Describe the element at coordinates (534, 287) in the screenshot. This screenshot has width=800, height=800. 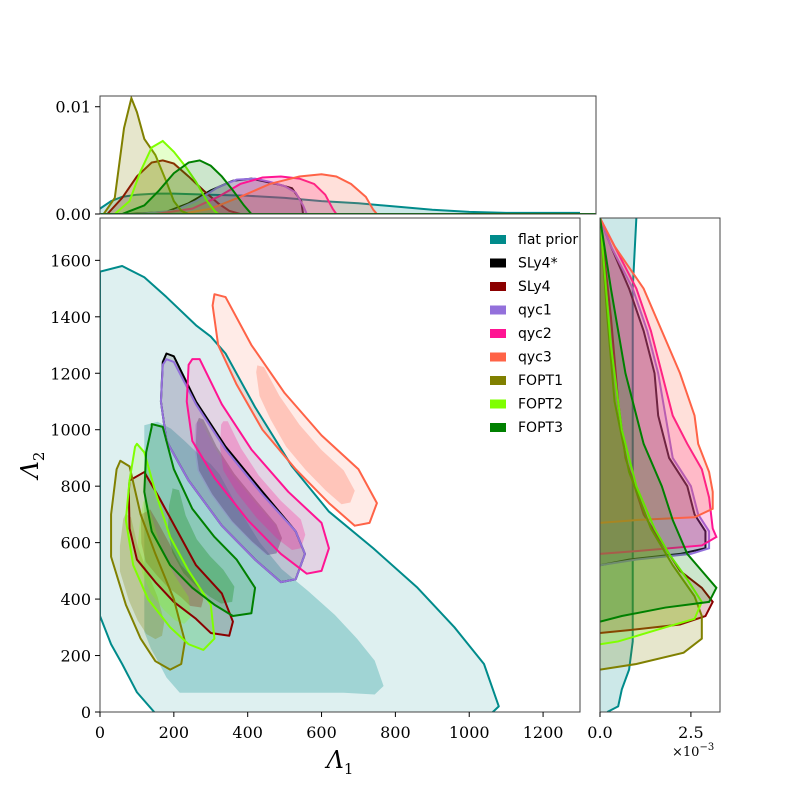
I see `legend-label: SLy4` at that location.